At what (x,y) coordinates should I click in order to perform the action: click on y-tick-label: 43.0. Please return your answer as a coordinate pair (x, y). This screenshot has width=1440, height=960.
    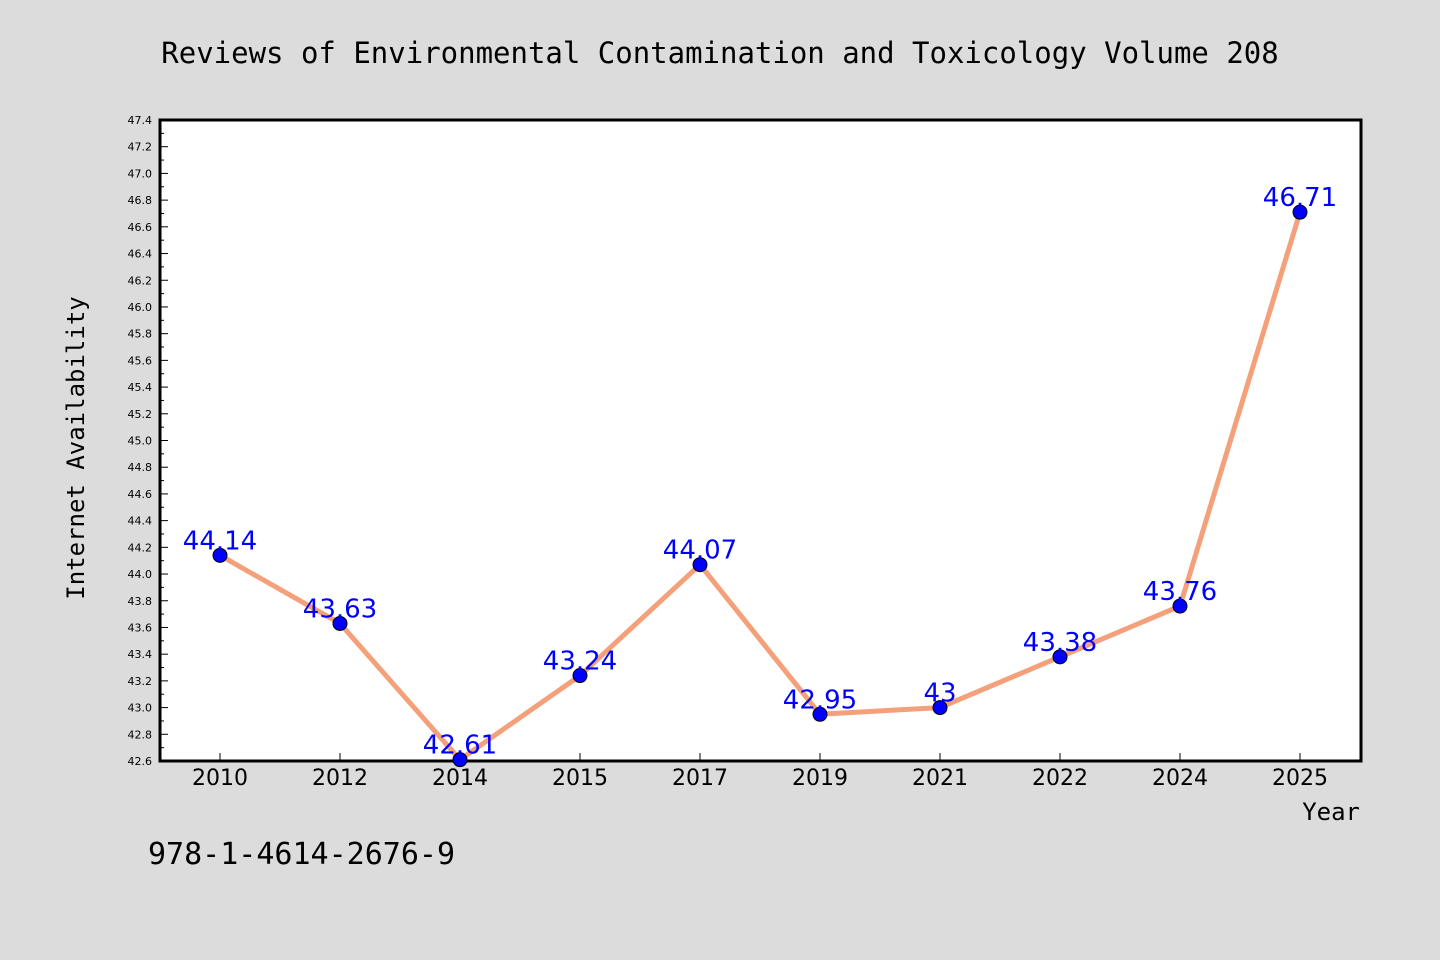
    Looking at the image, I should click on (140, 708).